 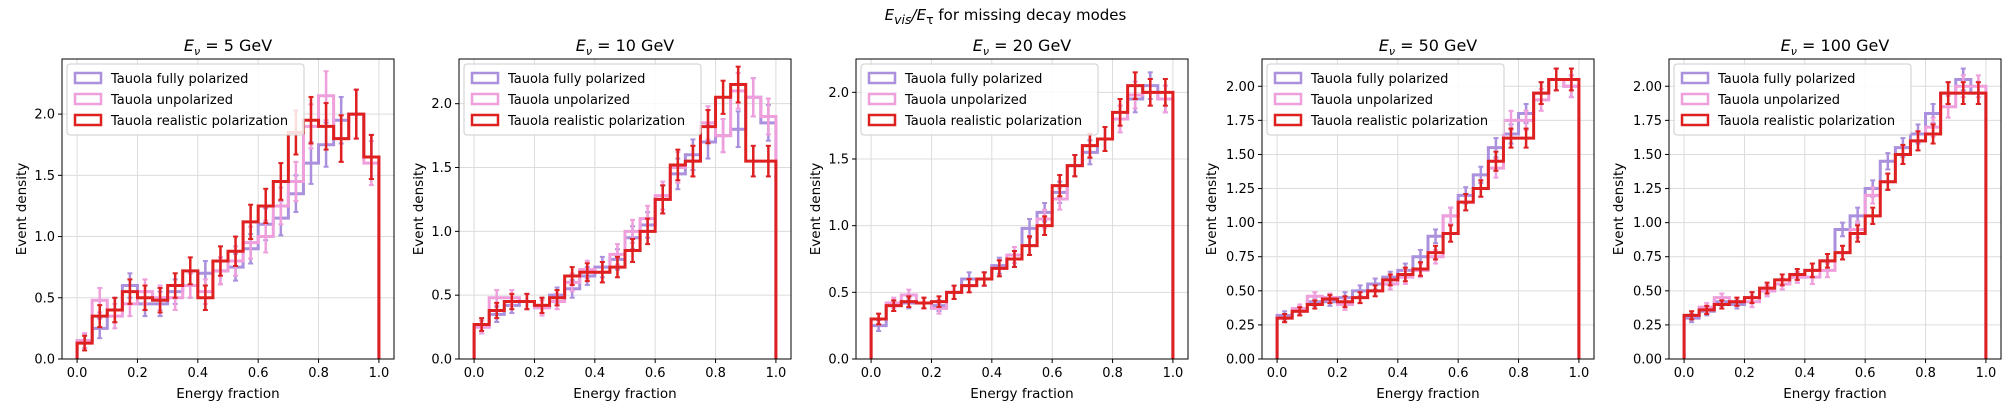 I want to click on x-tick-label: 0.0, so click(x=474, y=373).